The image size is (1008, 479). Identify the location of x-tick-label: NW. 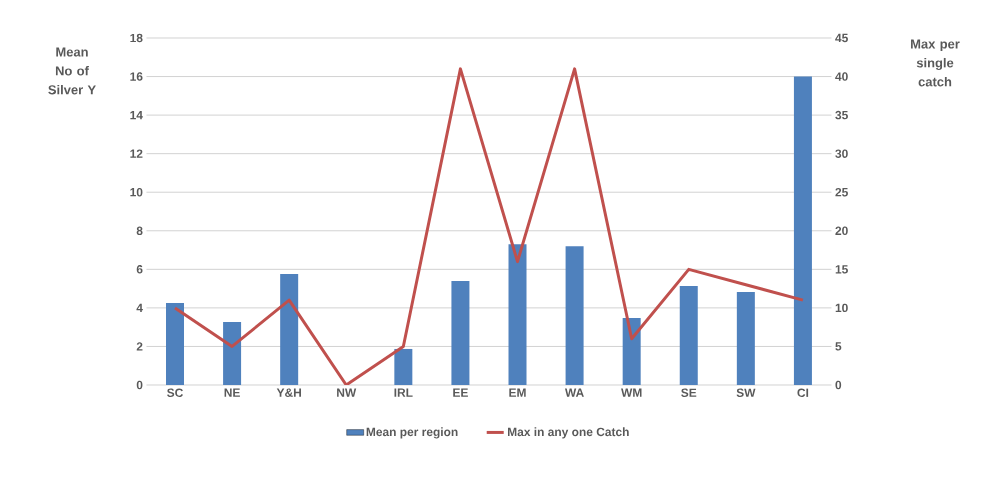
(347, 392).